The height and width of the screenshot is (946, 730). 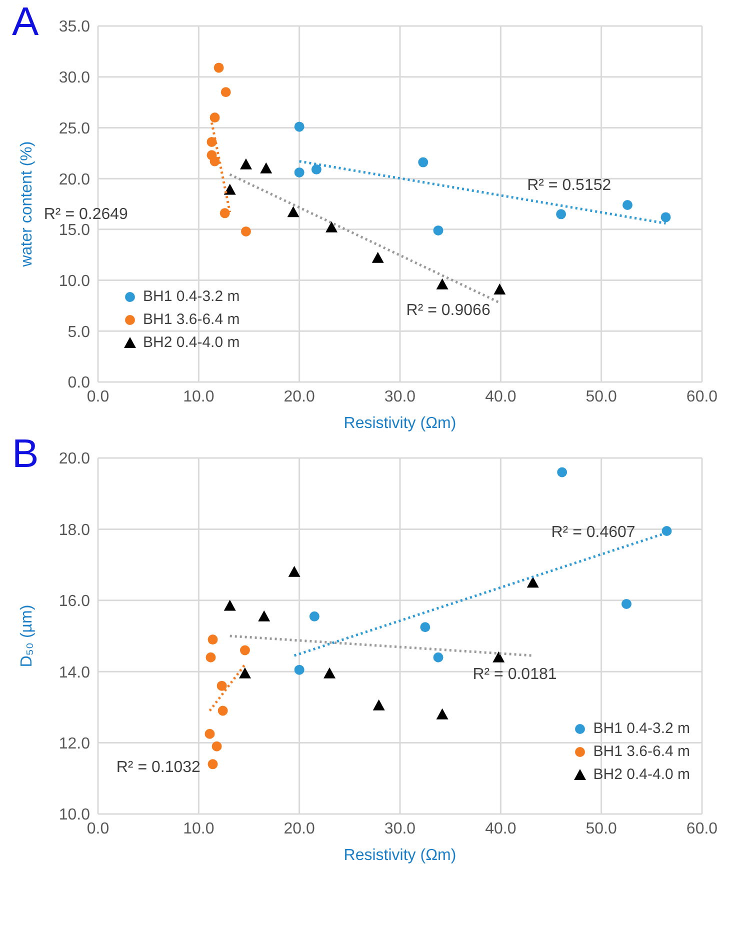 I want to click on annotation: R² = 0.5152, so click(x=569, y=186).